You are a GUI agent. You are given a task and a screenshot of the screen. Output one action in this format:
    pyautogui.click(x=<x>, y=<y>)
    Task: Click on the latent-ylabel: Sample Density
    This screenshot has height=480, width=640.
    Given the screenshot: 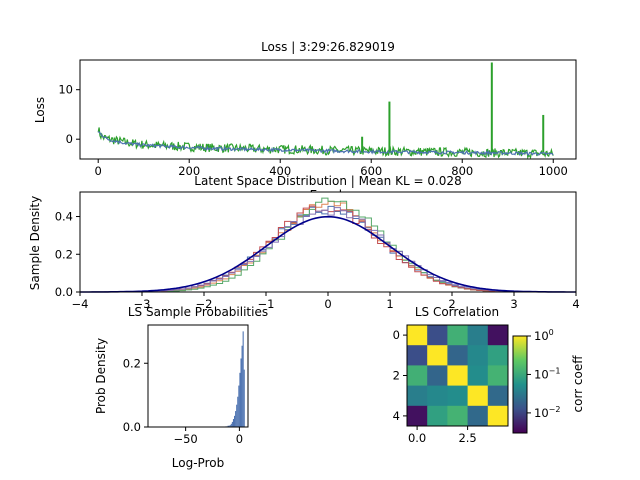 What is the action you would take?
    pyautogui.click(x=35, y=243)
    